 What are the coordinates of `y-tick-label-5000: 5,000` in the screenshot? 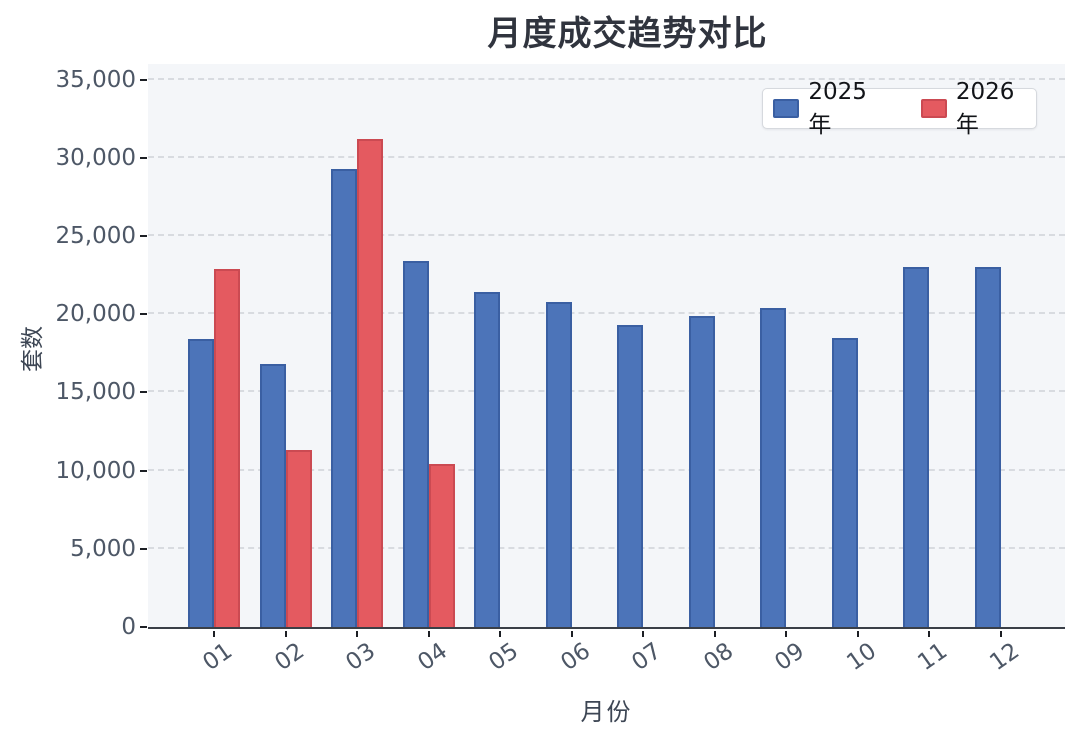 It's located at (103, 548).